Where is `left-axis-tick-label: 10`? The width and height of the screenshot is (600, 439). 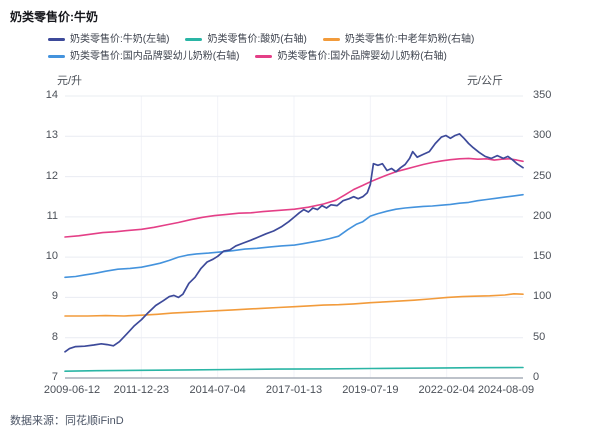 left-axis-tick-label: 10 is located at coordinates (51, 256).